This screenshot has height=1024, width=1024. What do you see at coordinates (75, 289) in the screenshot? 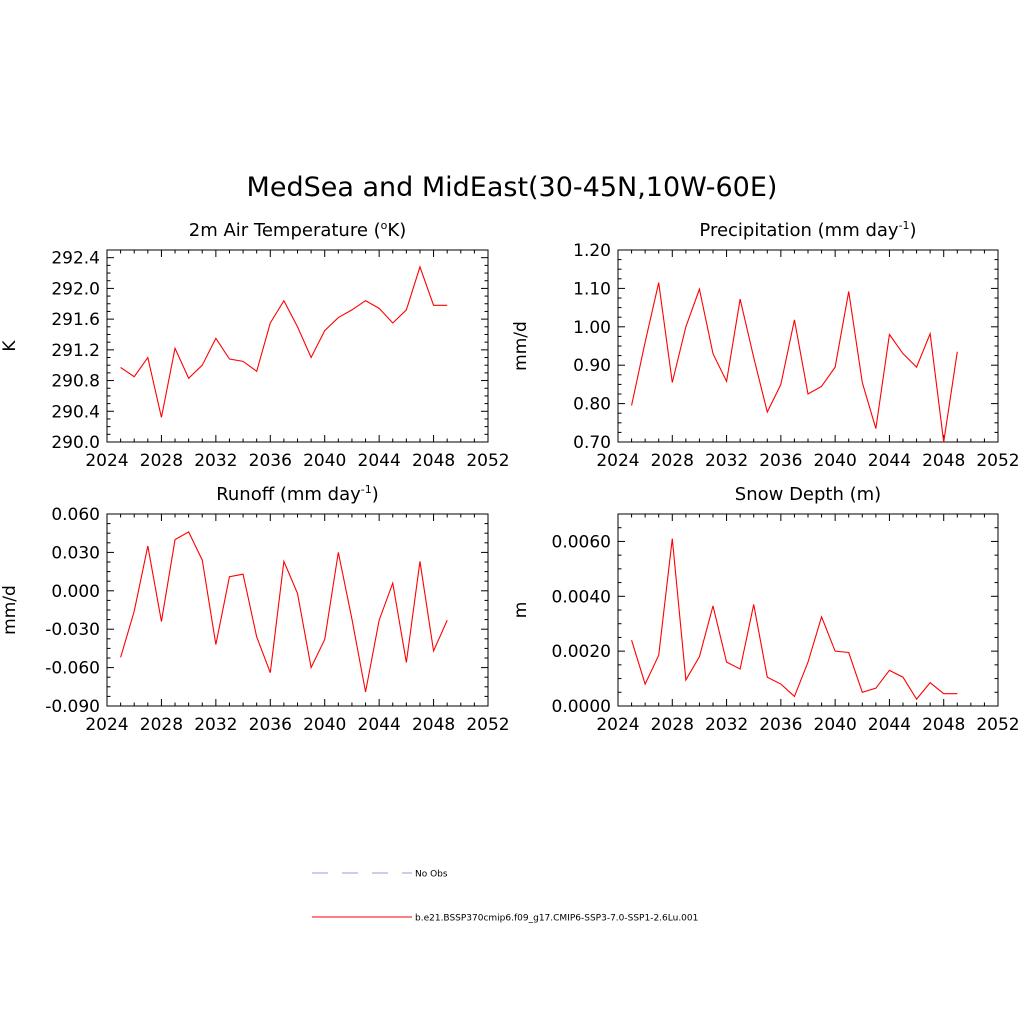
I see `y-tick-label: 292.0` at bounding box center [75, 289].